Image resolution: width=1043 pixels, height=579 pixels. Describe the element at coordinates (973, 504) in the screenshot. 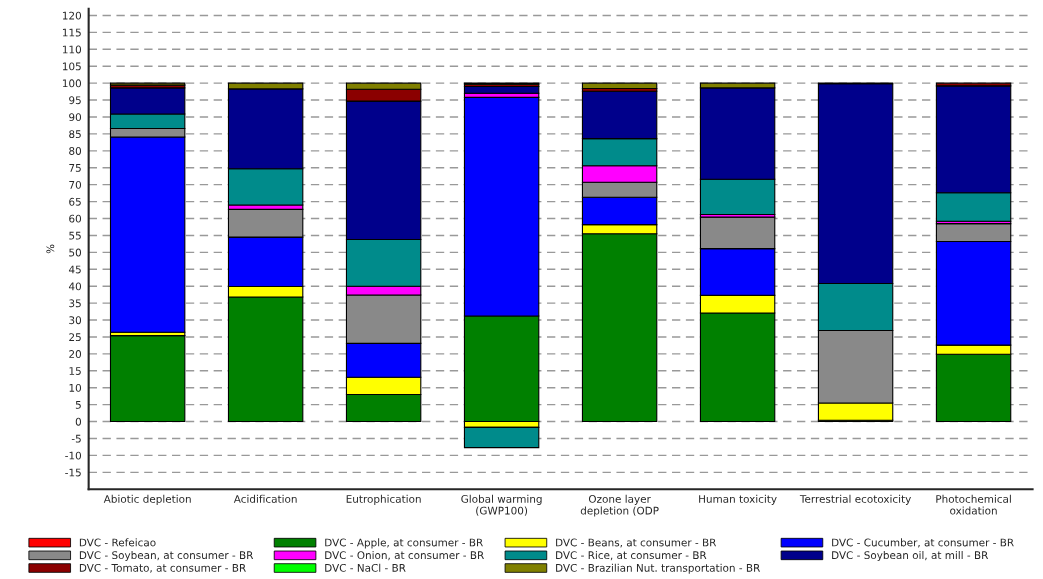

I see `x-tick-label: Photochemical oxidation` at that location.